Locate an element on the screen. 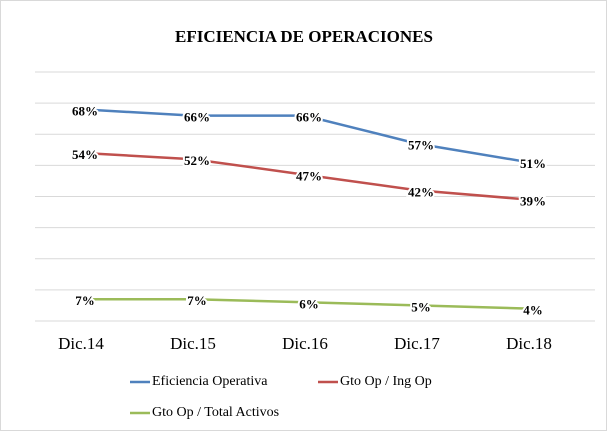 This screenshot has height=432, width=608. legend-label: Eficiencia Operativa is located at coordinates (210, 381).